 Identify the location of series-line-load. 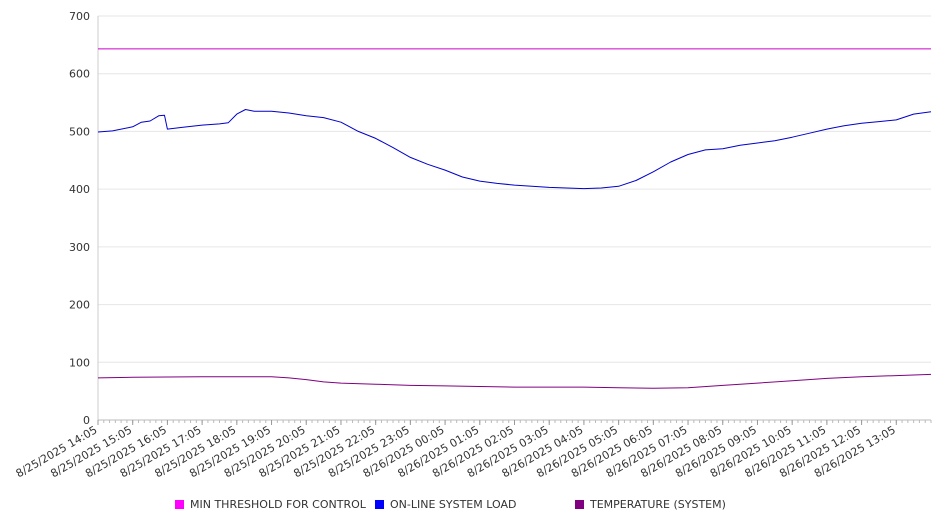
(514, 149).